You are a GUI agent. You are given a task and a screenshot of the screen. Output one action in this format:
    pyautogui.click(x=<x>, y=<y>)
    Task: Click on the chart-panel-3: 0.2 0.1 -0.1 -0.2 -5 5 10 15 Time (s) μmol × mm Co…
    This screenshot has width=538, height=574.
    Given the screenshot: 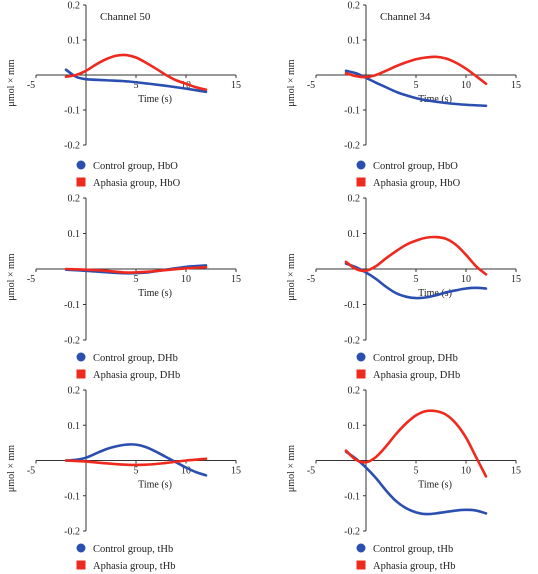 What is the action you would take?
    pyautogui.click(x=123, y=288)
    